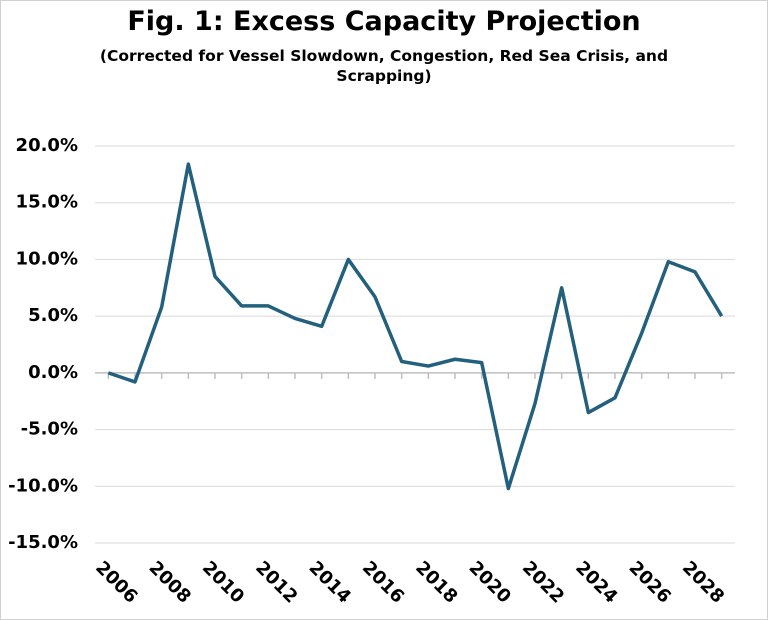  Describe the element at coordinates (170, 582) in the screenshot. I see `x-tick-label: 2008` at that location.